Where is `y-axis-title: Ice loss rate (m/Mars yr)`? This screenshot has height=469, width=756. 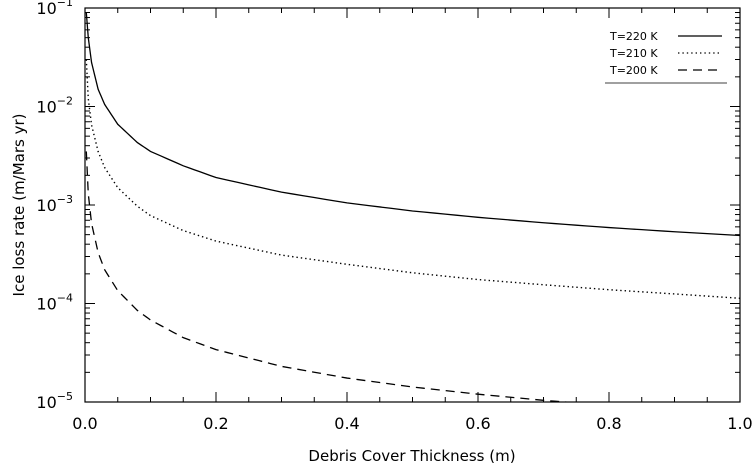 y-axis-title: Ice loss rate (m/Mars yr) is located at coordinates (19, 205).